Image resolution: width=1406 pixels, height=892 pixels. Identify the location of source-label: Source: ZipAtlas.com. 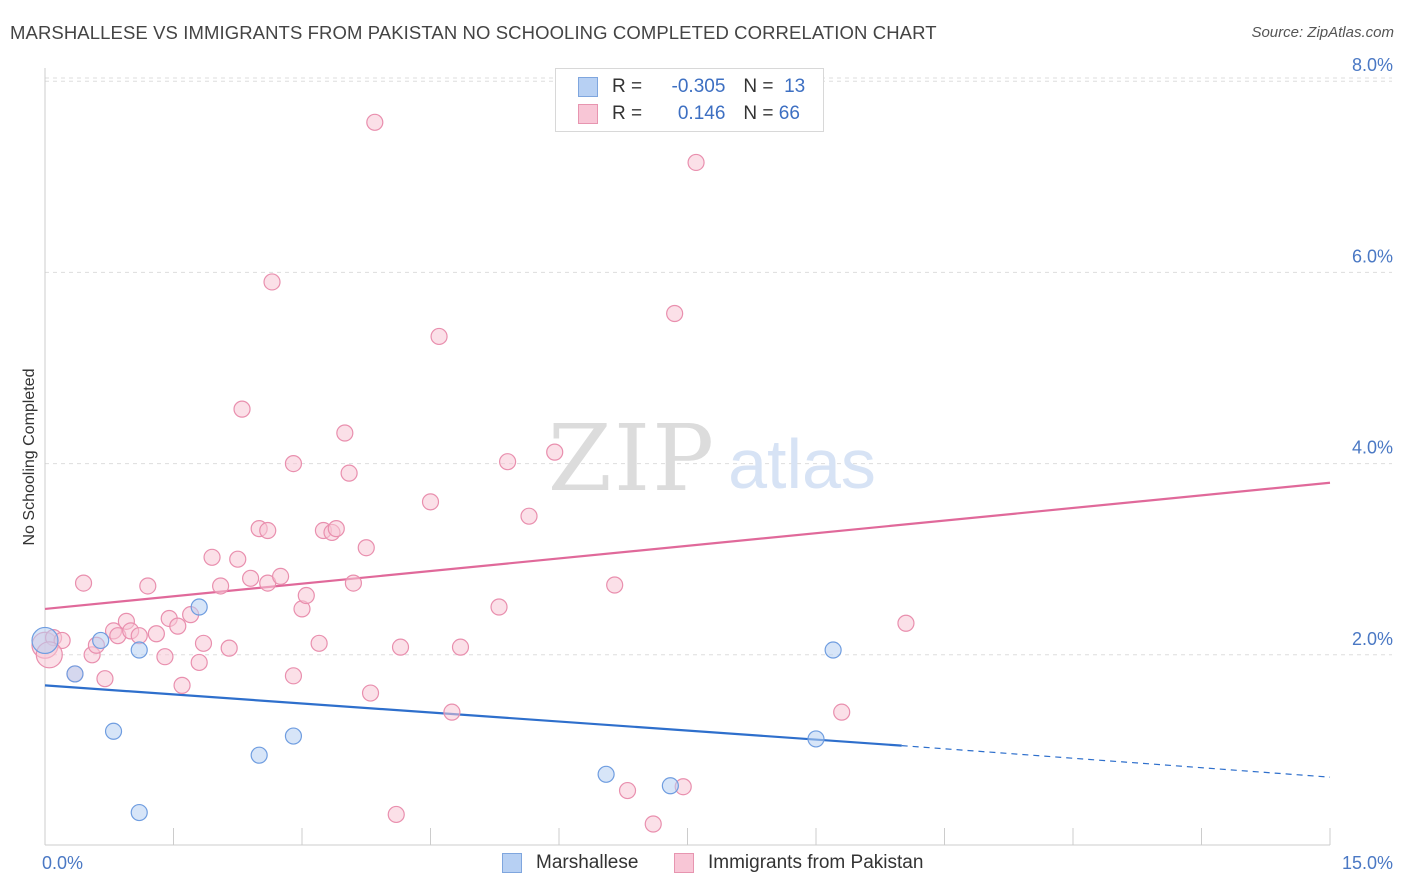
(1322, 32).